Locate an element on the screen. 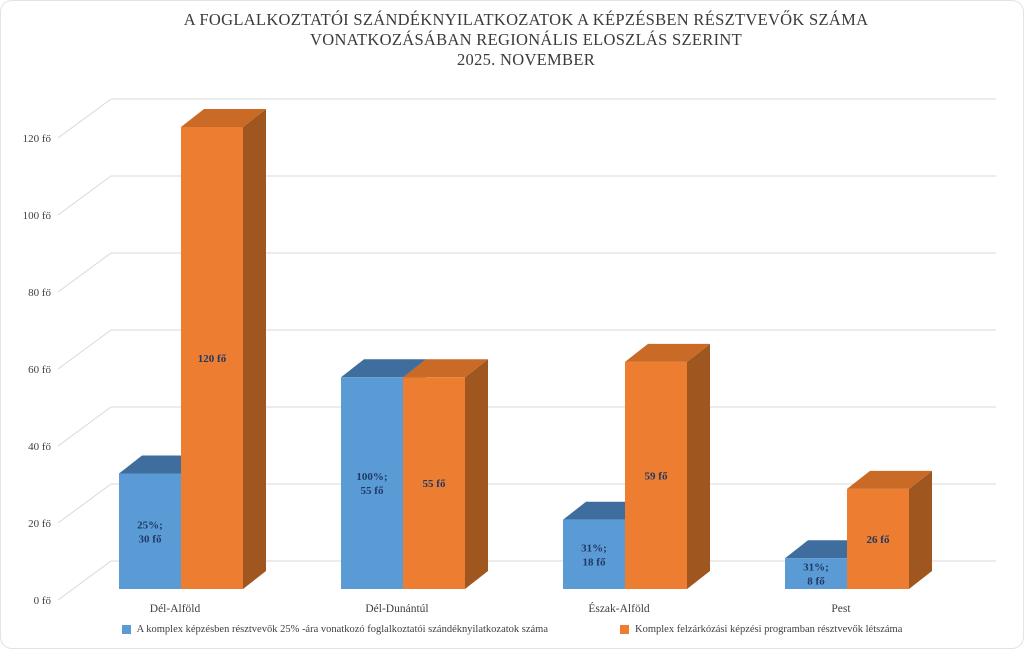 This screenshot has width=1024, height=649. x-axis-category-label: Dél-Alföld is located at coordinates (175, 609).